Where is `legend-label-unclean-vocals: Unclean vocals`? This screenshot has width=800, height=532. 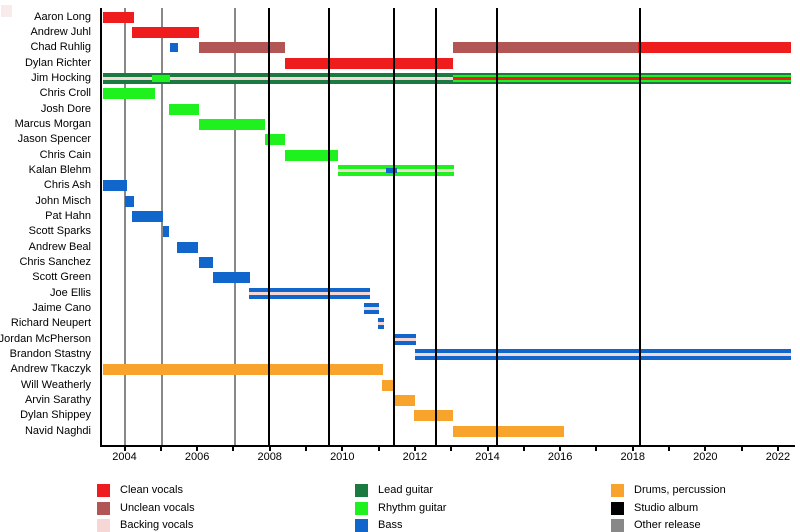 legend-label-unclean-vocals: Unclean vocals is located at coordinates (157, 507).